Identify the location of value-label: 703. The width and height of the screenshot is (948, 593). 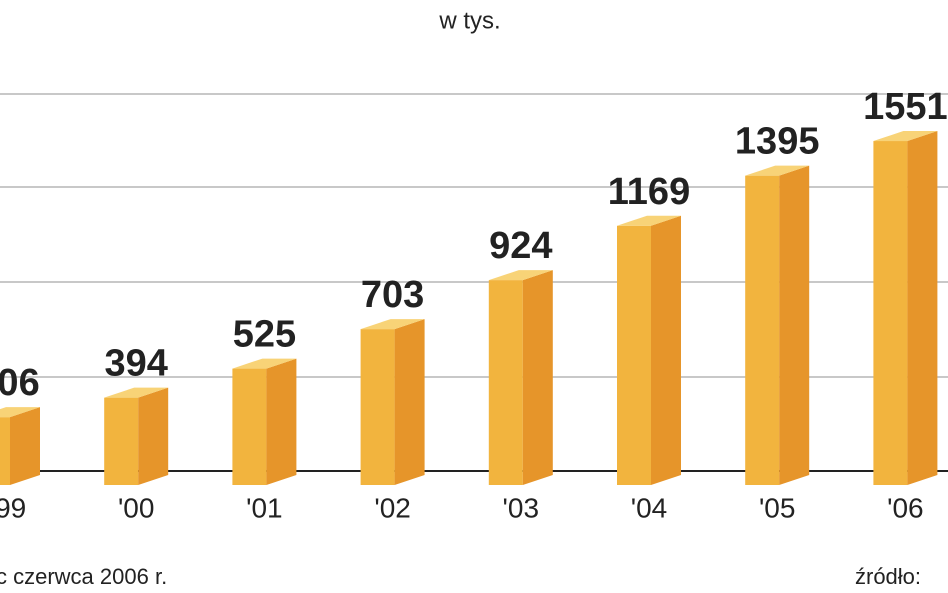
(392, 295).